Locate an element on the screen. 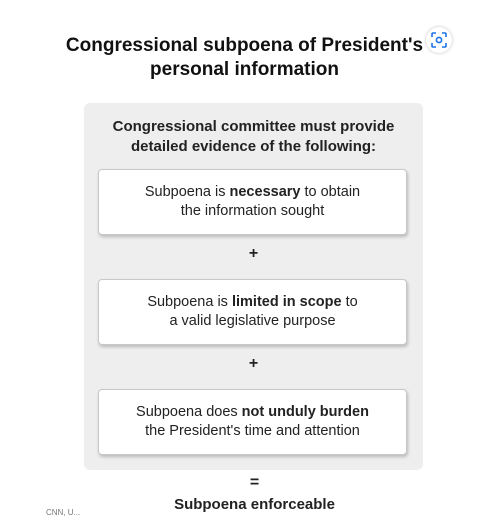 This screenshot has width=489, height=517. title-line-1: Congressional subpoena of President's is located at coordinates (244, 45).